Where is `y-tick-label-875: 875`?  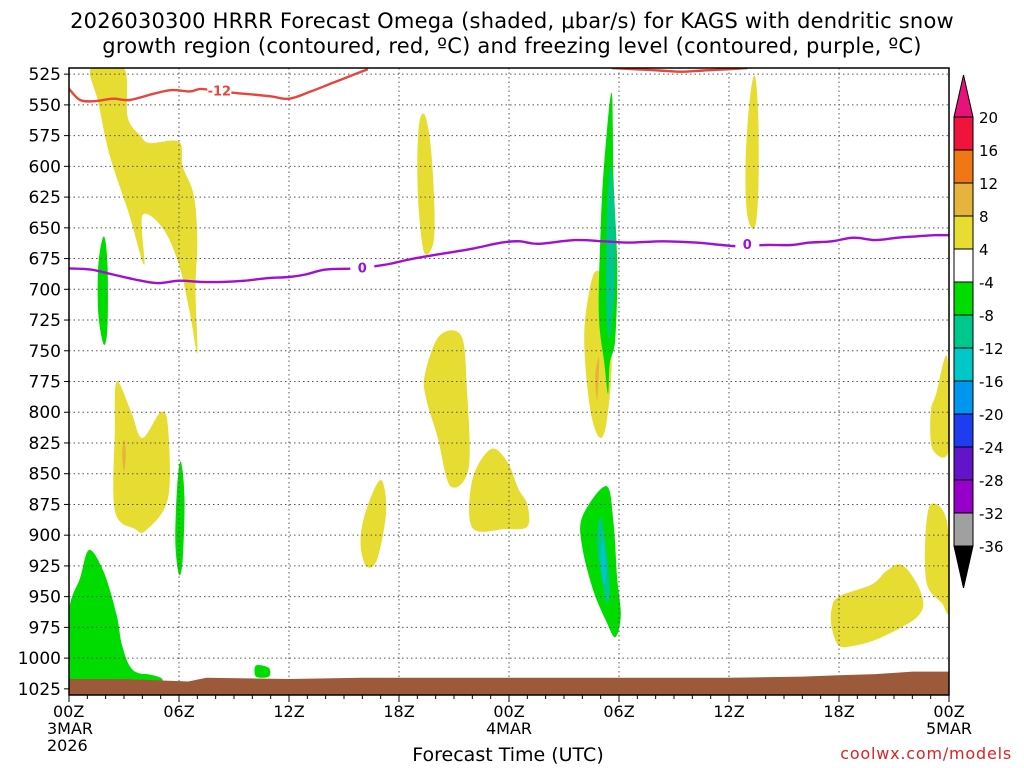
y-tick-label-875: 875 is located at coordinates (45, 505).